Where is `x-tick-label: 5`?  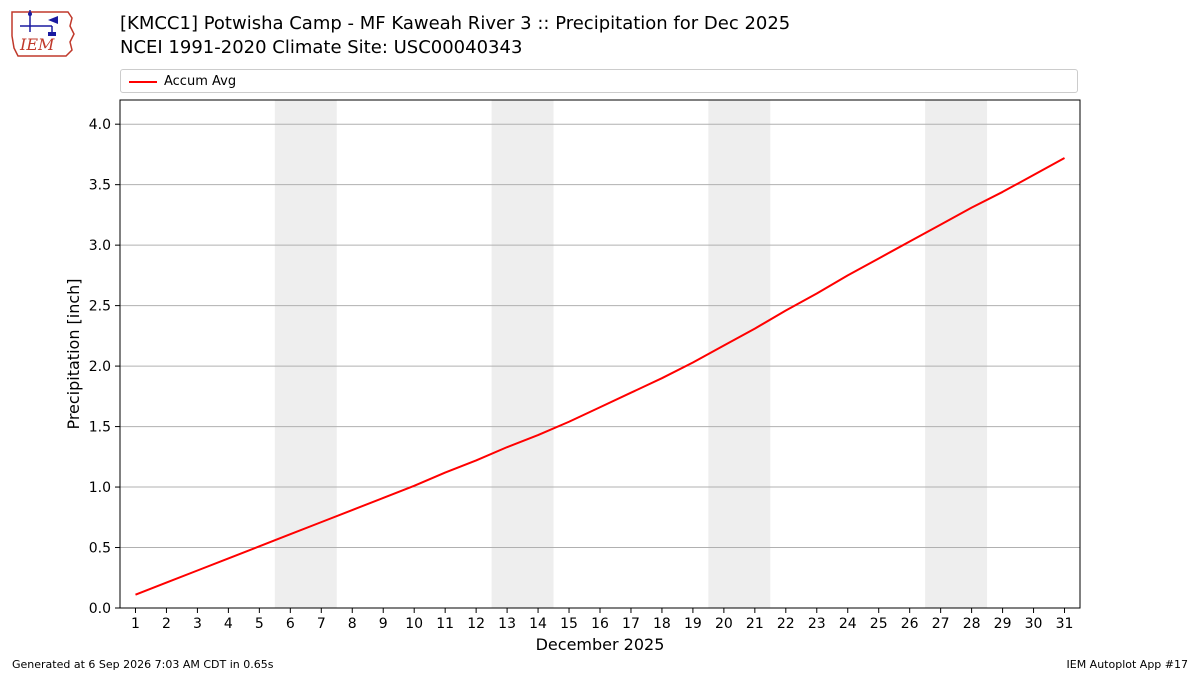
x-tick-label: 5 is located at coordinates (259, 624).